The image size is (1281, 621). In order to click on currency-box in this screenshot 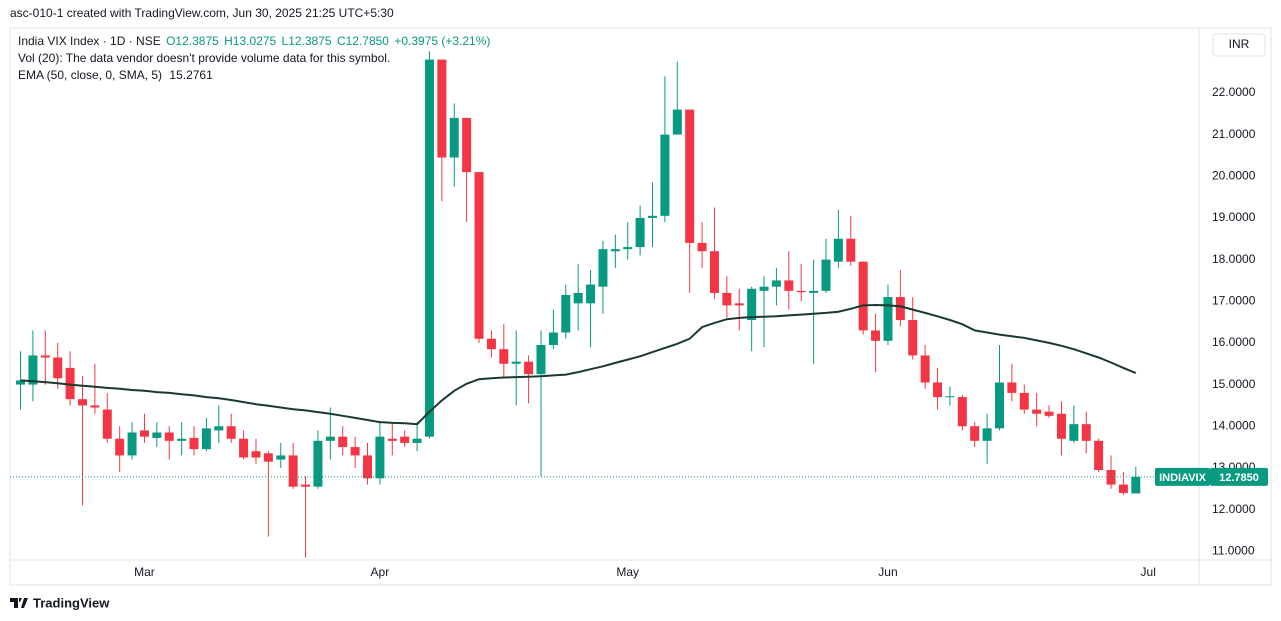, I will do `click(1239, 45)`.